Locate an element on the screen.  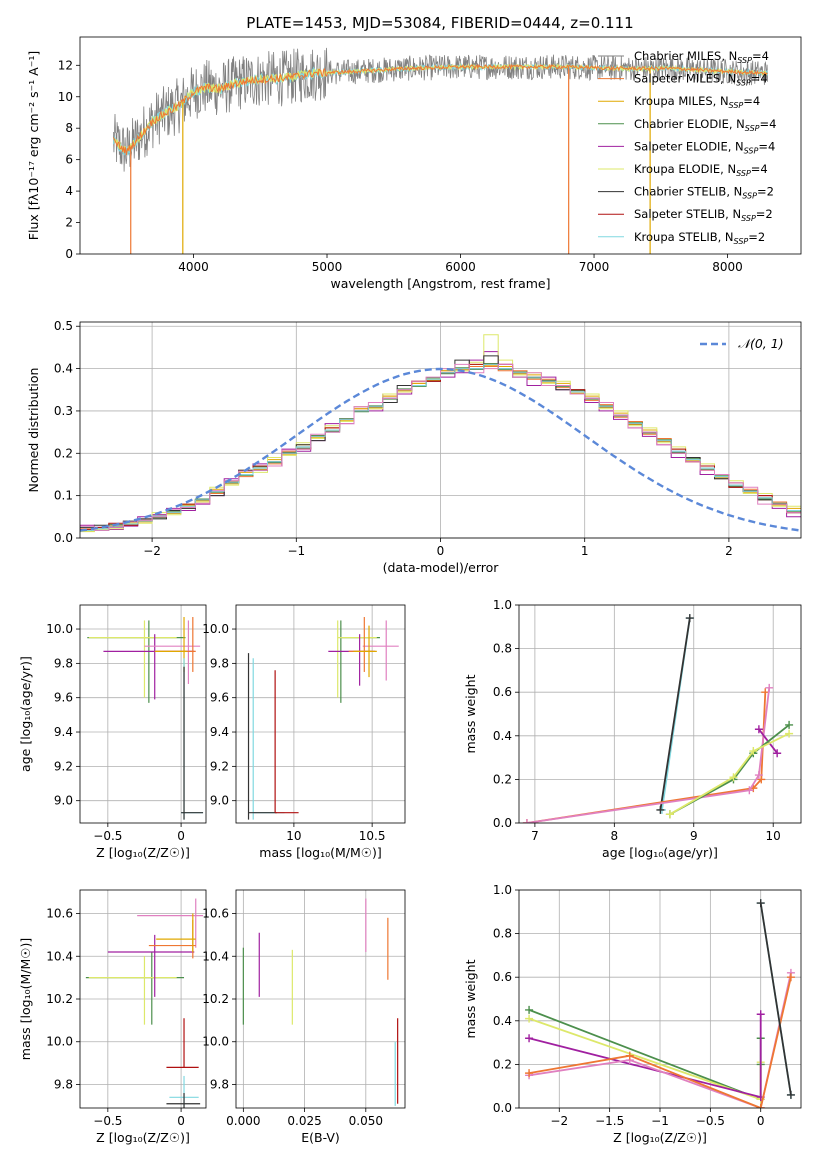
x-axis-label: age [log₁₀(age/yr)] is located at coordinates (660, 852).